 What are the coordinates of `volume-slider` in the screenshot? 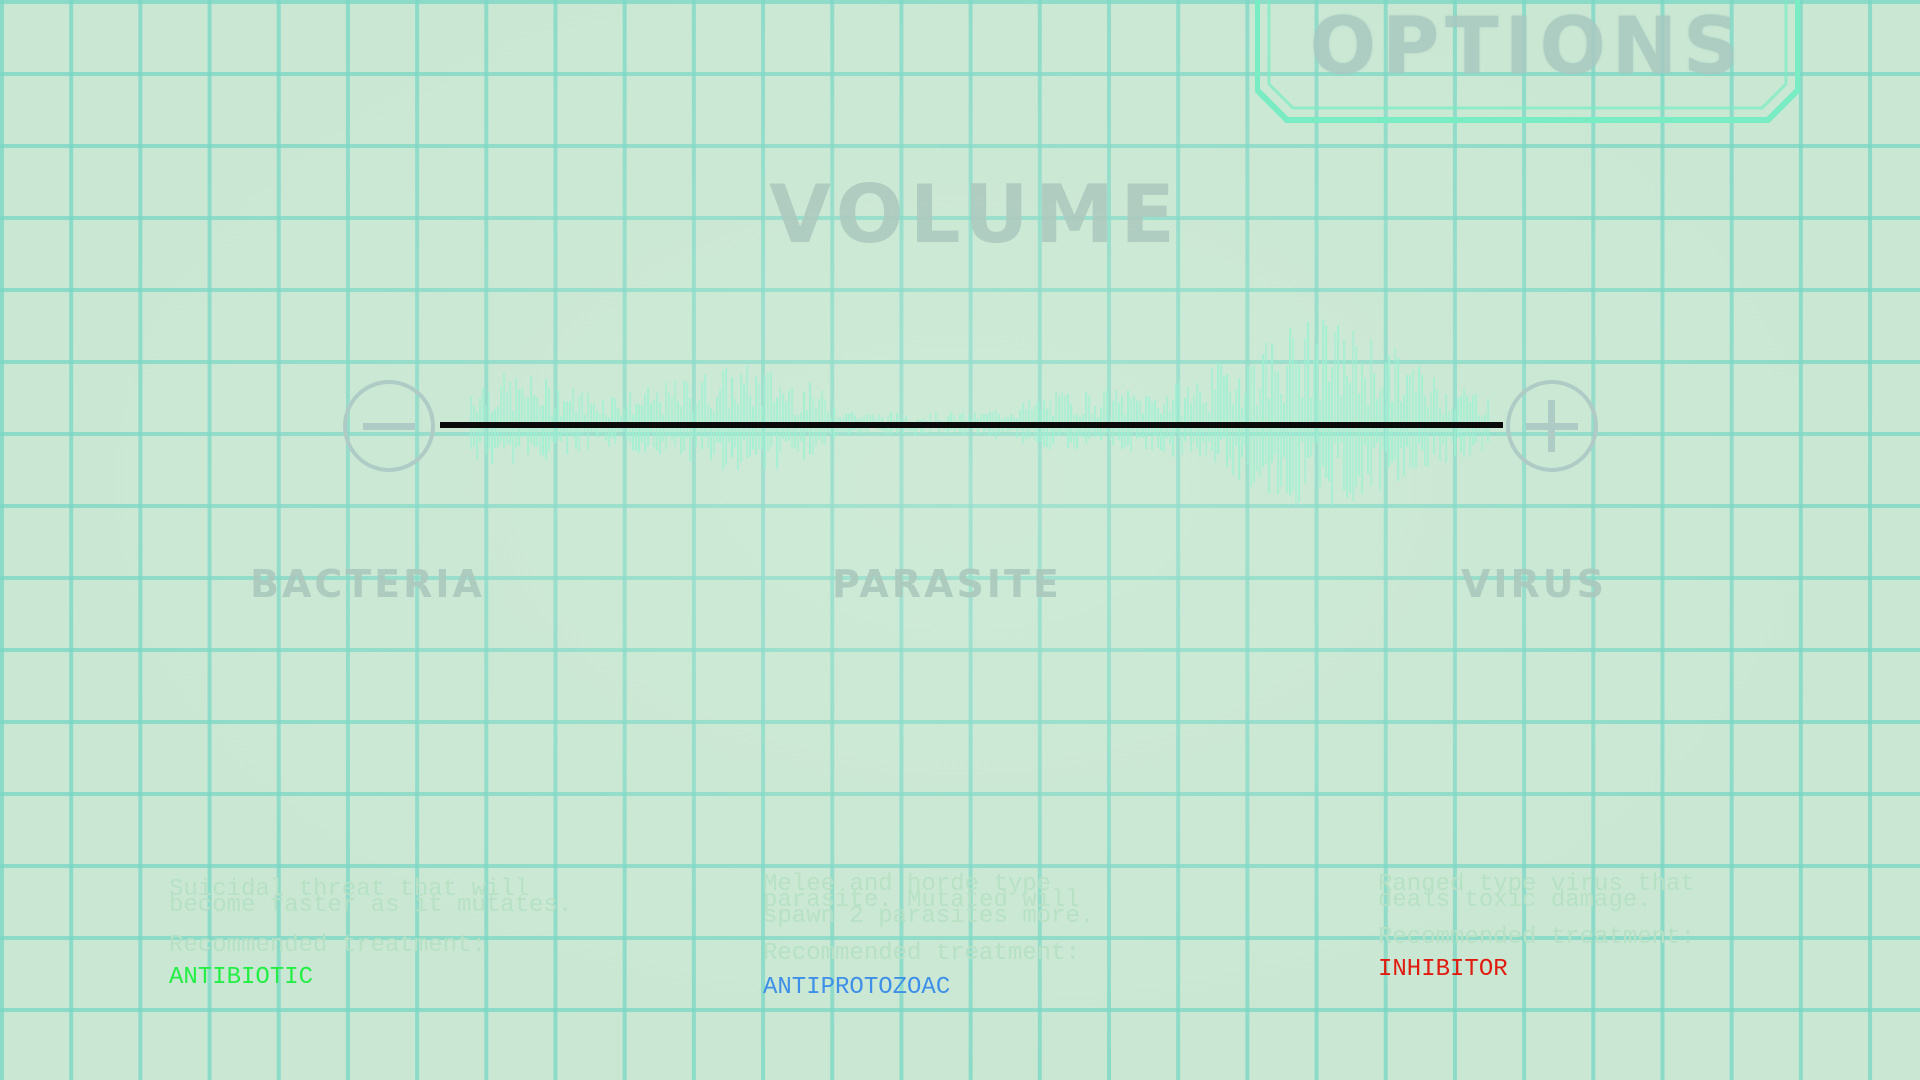 It's located at (971, 425).